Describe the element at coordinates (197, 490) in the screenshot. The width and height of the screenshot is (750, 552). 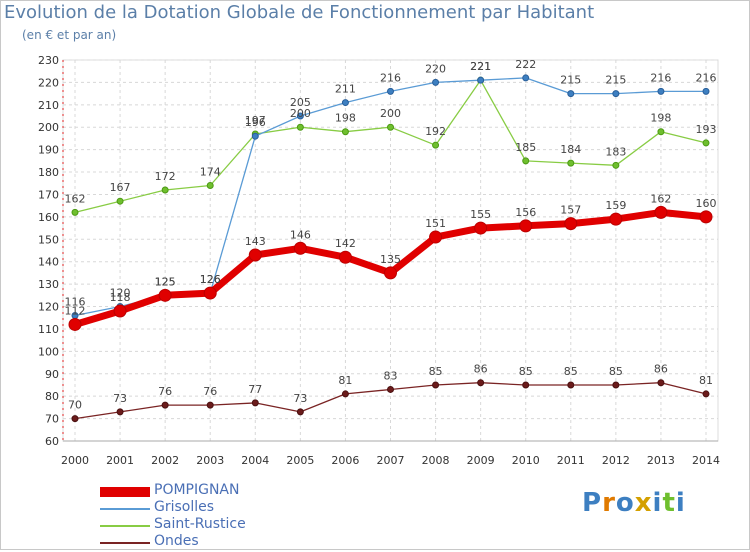
I see `legend-label: POMPIGNAN` at that location.